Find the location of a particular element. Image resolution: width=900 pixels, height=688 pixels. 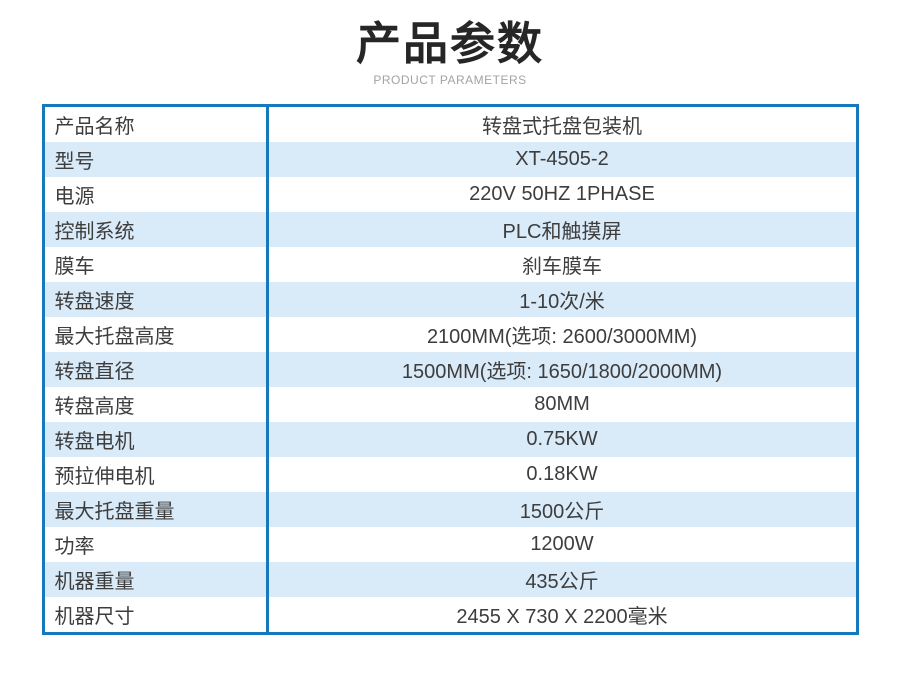

page-subtitle: PRODUCT PARAMETERS is located at coordinates (450, 79).